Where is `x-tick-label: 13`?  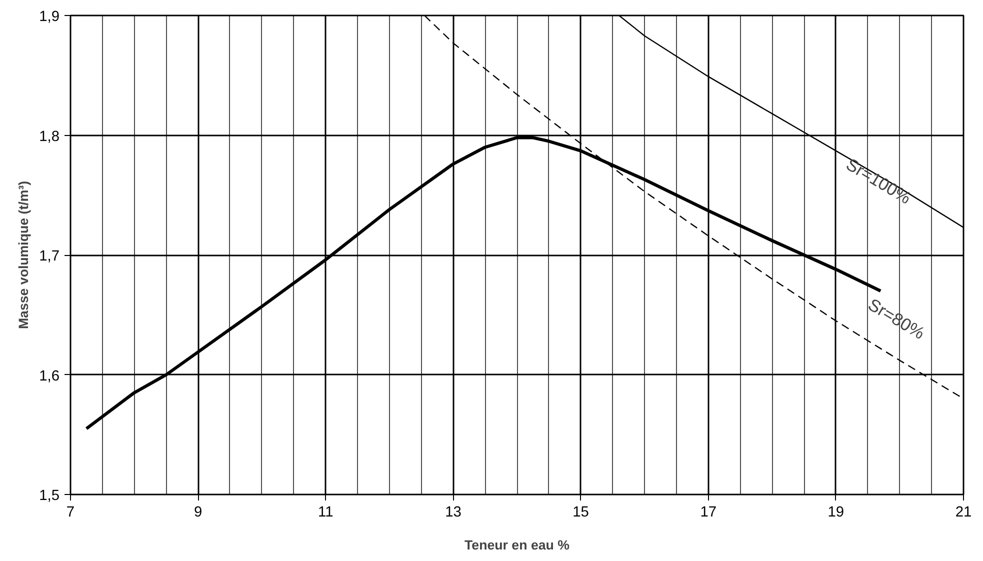
x-tick-label: 13 is located at coordinates (453, 512).